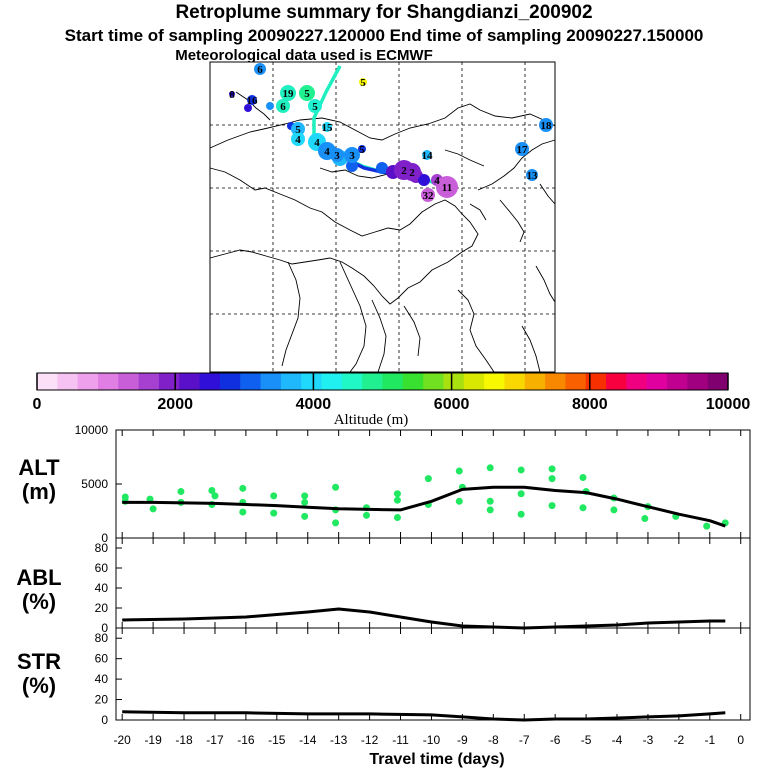 The image size is (768, 768). Describe the element at coordinates (102, 659) in the screenshot. I see `y-tick-label: 60` at that location.